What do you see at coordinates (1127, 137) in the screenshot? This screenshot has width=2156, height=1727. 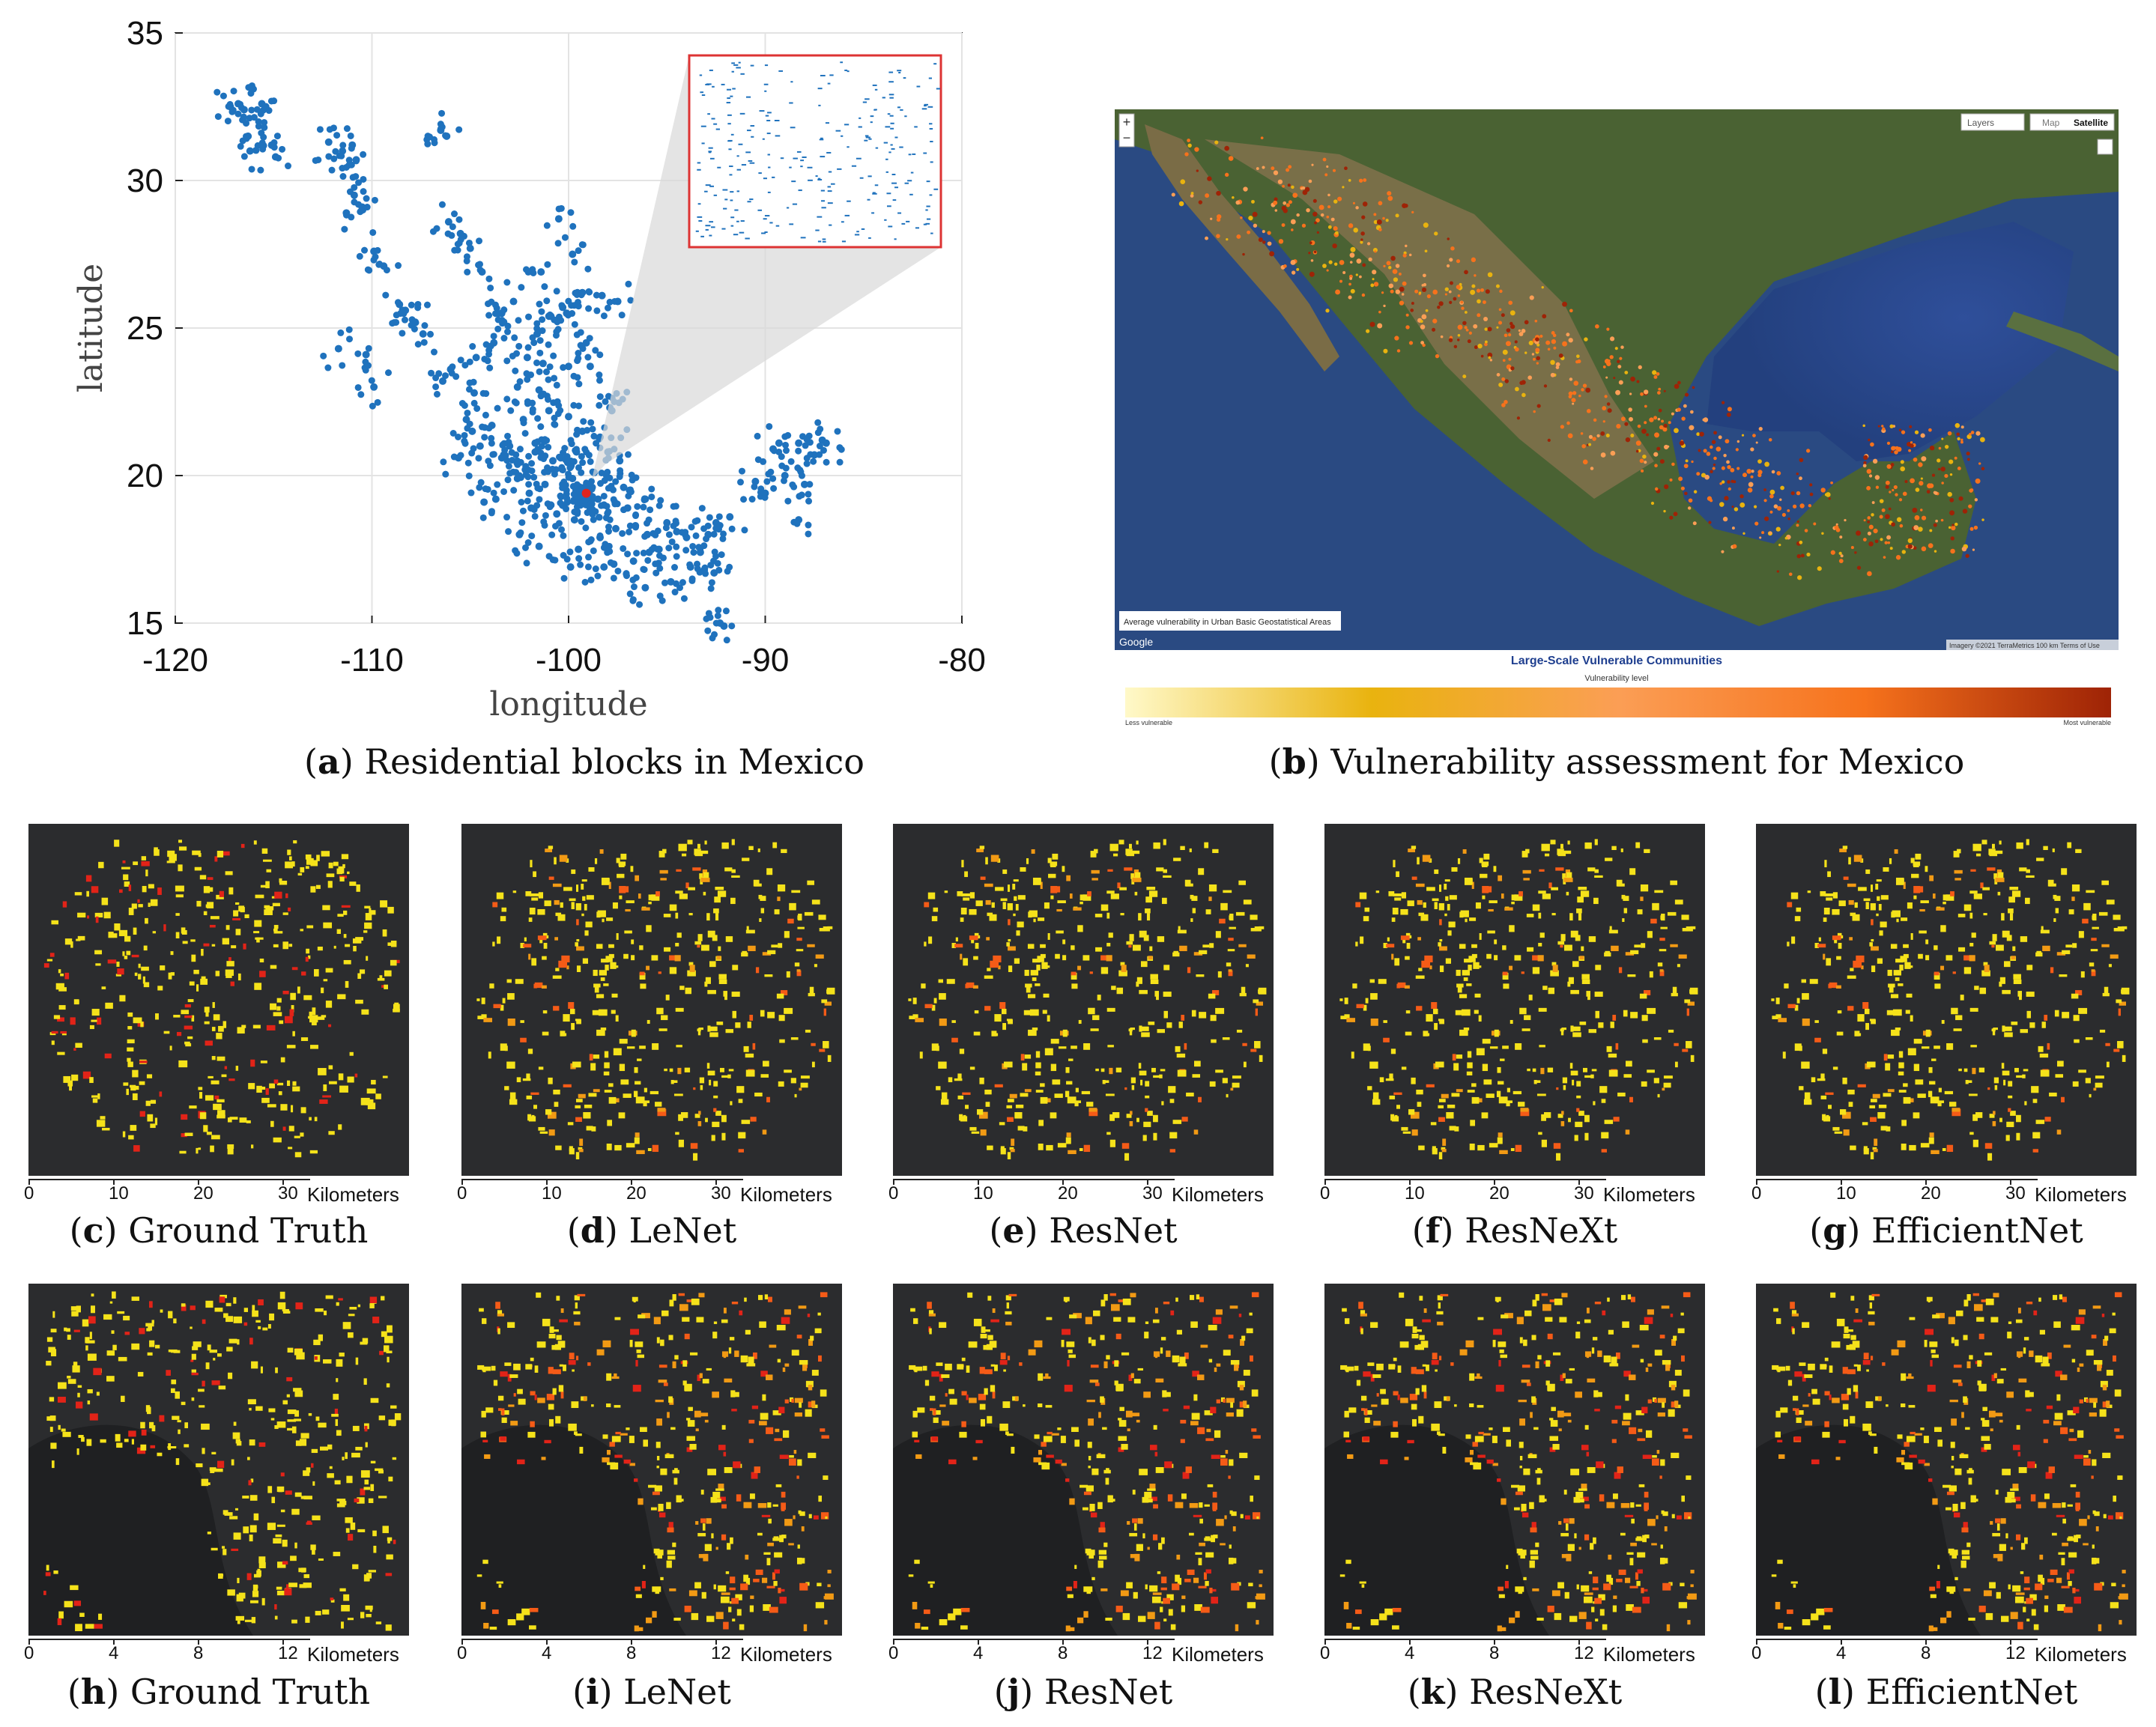 I see `zoom-out-button: −` at bounding box center [1127, 137].